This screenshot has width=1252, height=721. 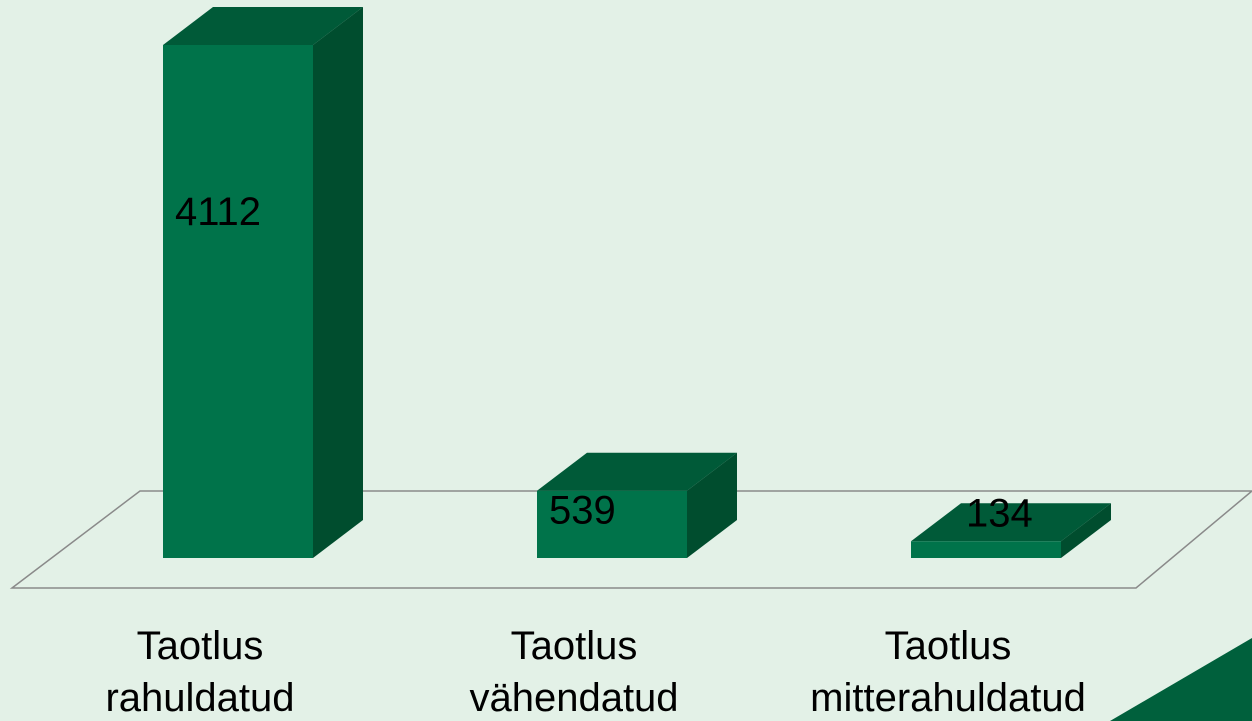 I want to click on x-tick-label: Taotlus rahuldatud, so click(x=200, y=672).